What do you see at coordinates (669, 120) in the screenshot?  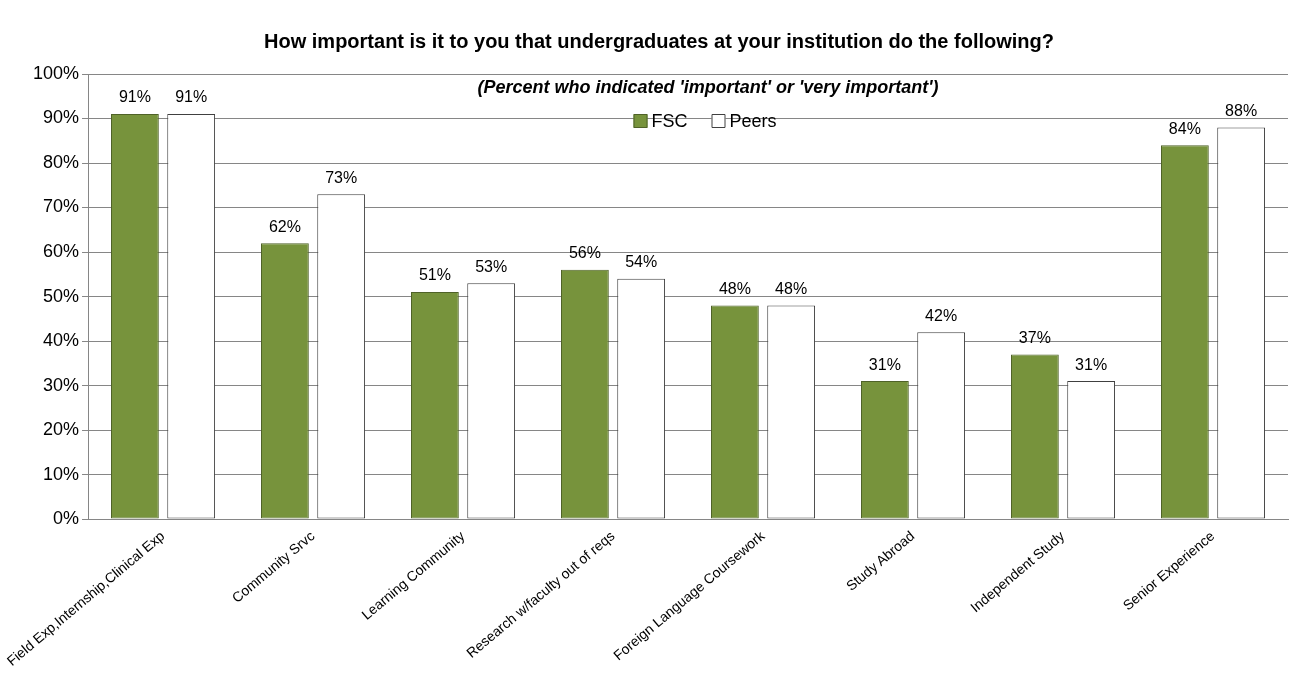 I see `legend-label: FSC` at bounding box center [669, 120].